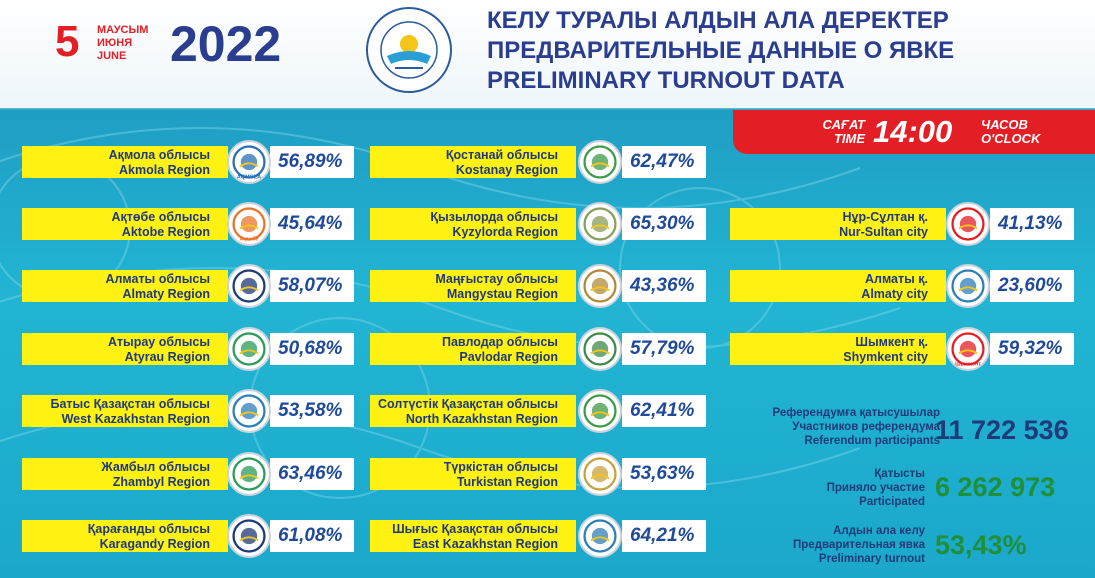 The width and height of the screenshot is (1095, 578). Describe the element at coordinates (968, 286) in the screenshot. I see `almaty-city-emblem-icon` at that location.